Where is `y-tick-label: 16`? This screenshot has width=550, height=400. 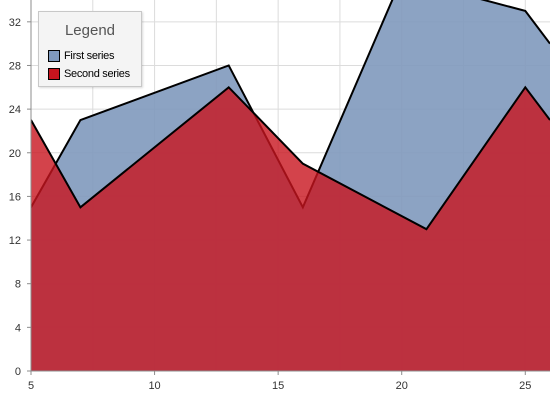 y-tick-label: 16 is located at coordinates (15, 197).